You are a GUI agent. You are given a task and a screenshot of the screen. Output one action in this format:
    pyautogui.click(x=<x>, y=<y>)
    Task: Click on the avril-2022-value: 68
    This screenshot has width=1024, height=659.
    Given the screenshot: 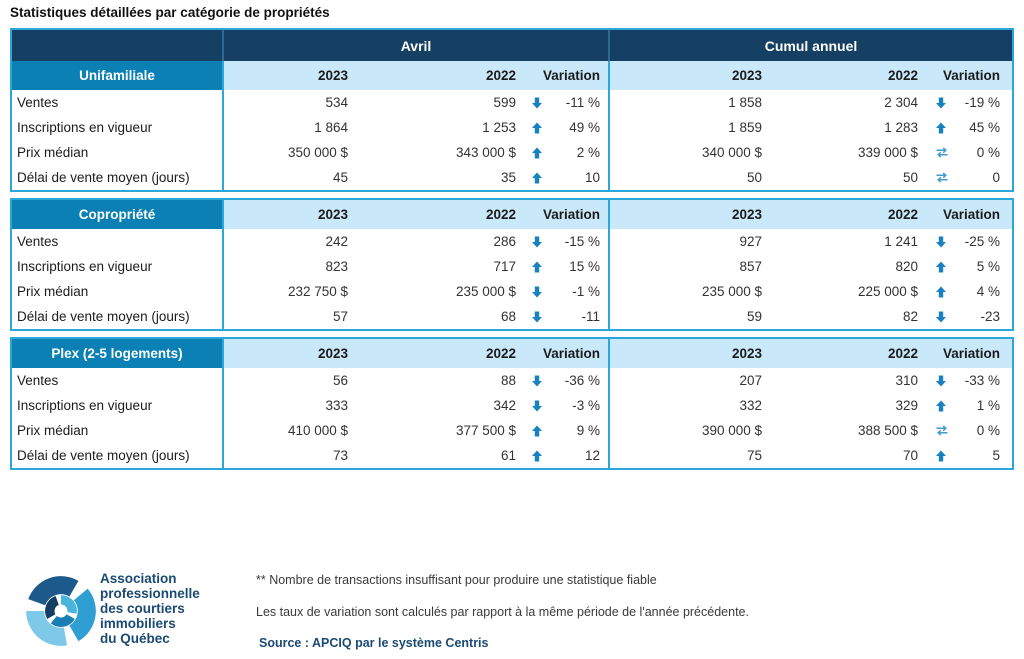 What is the action you would take?
    pyautogui.click(x=508, y=316)
    